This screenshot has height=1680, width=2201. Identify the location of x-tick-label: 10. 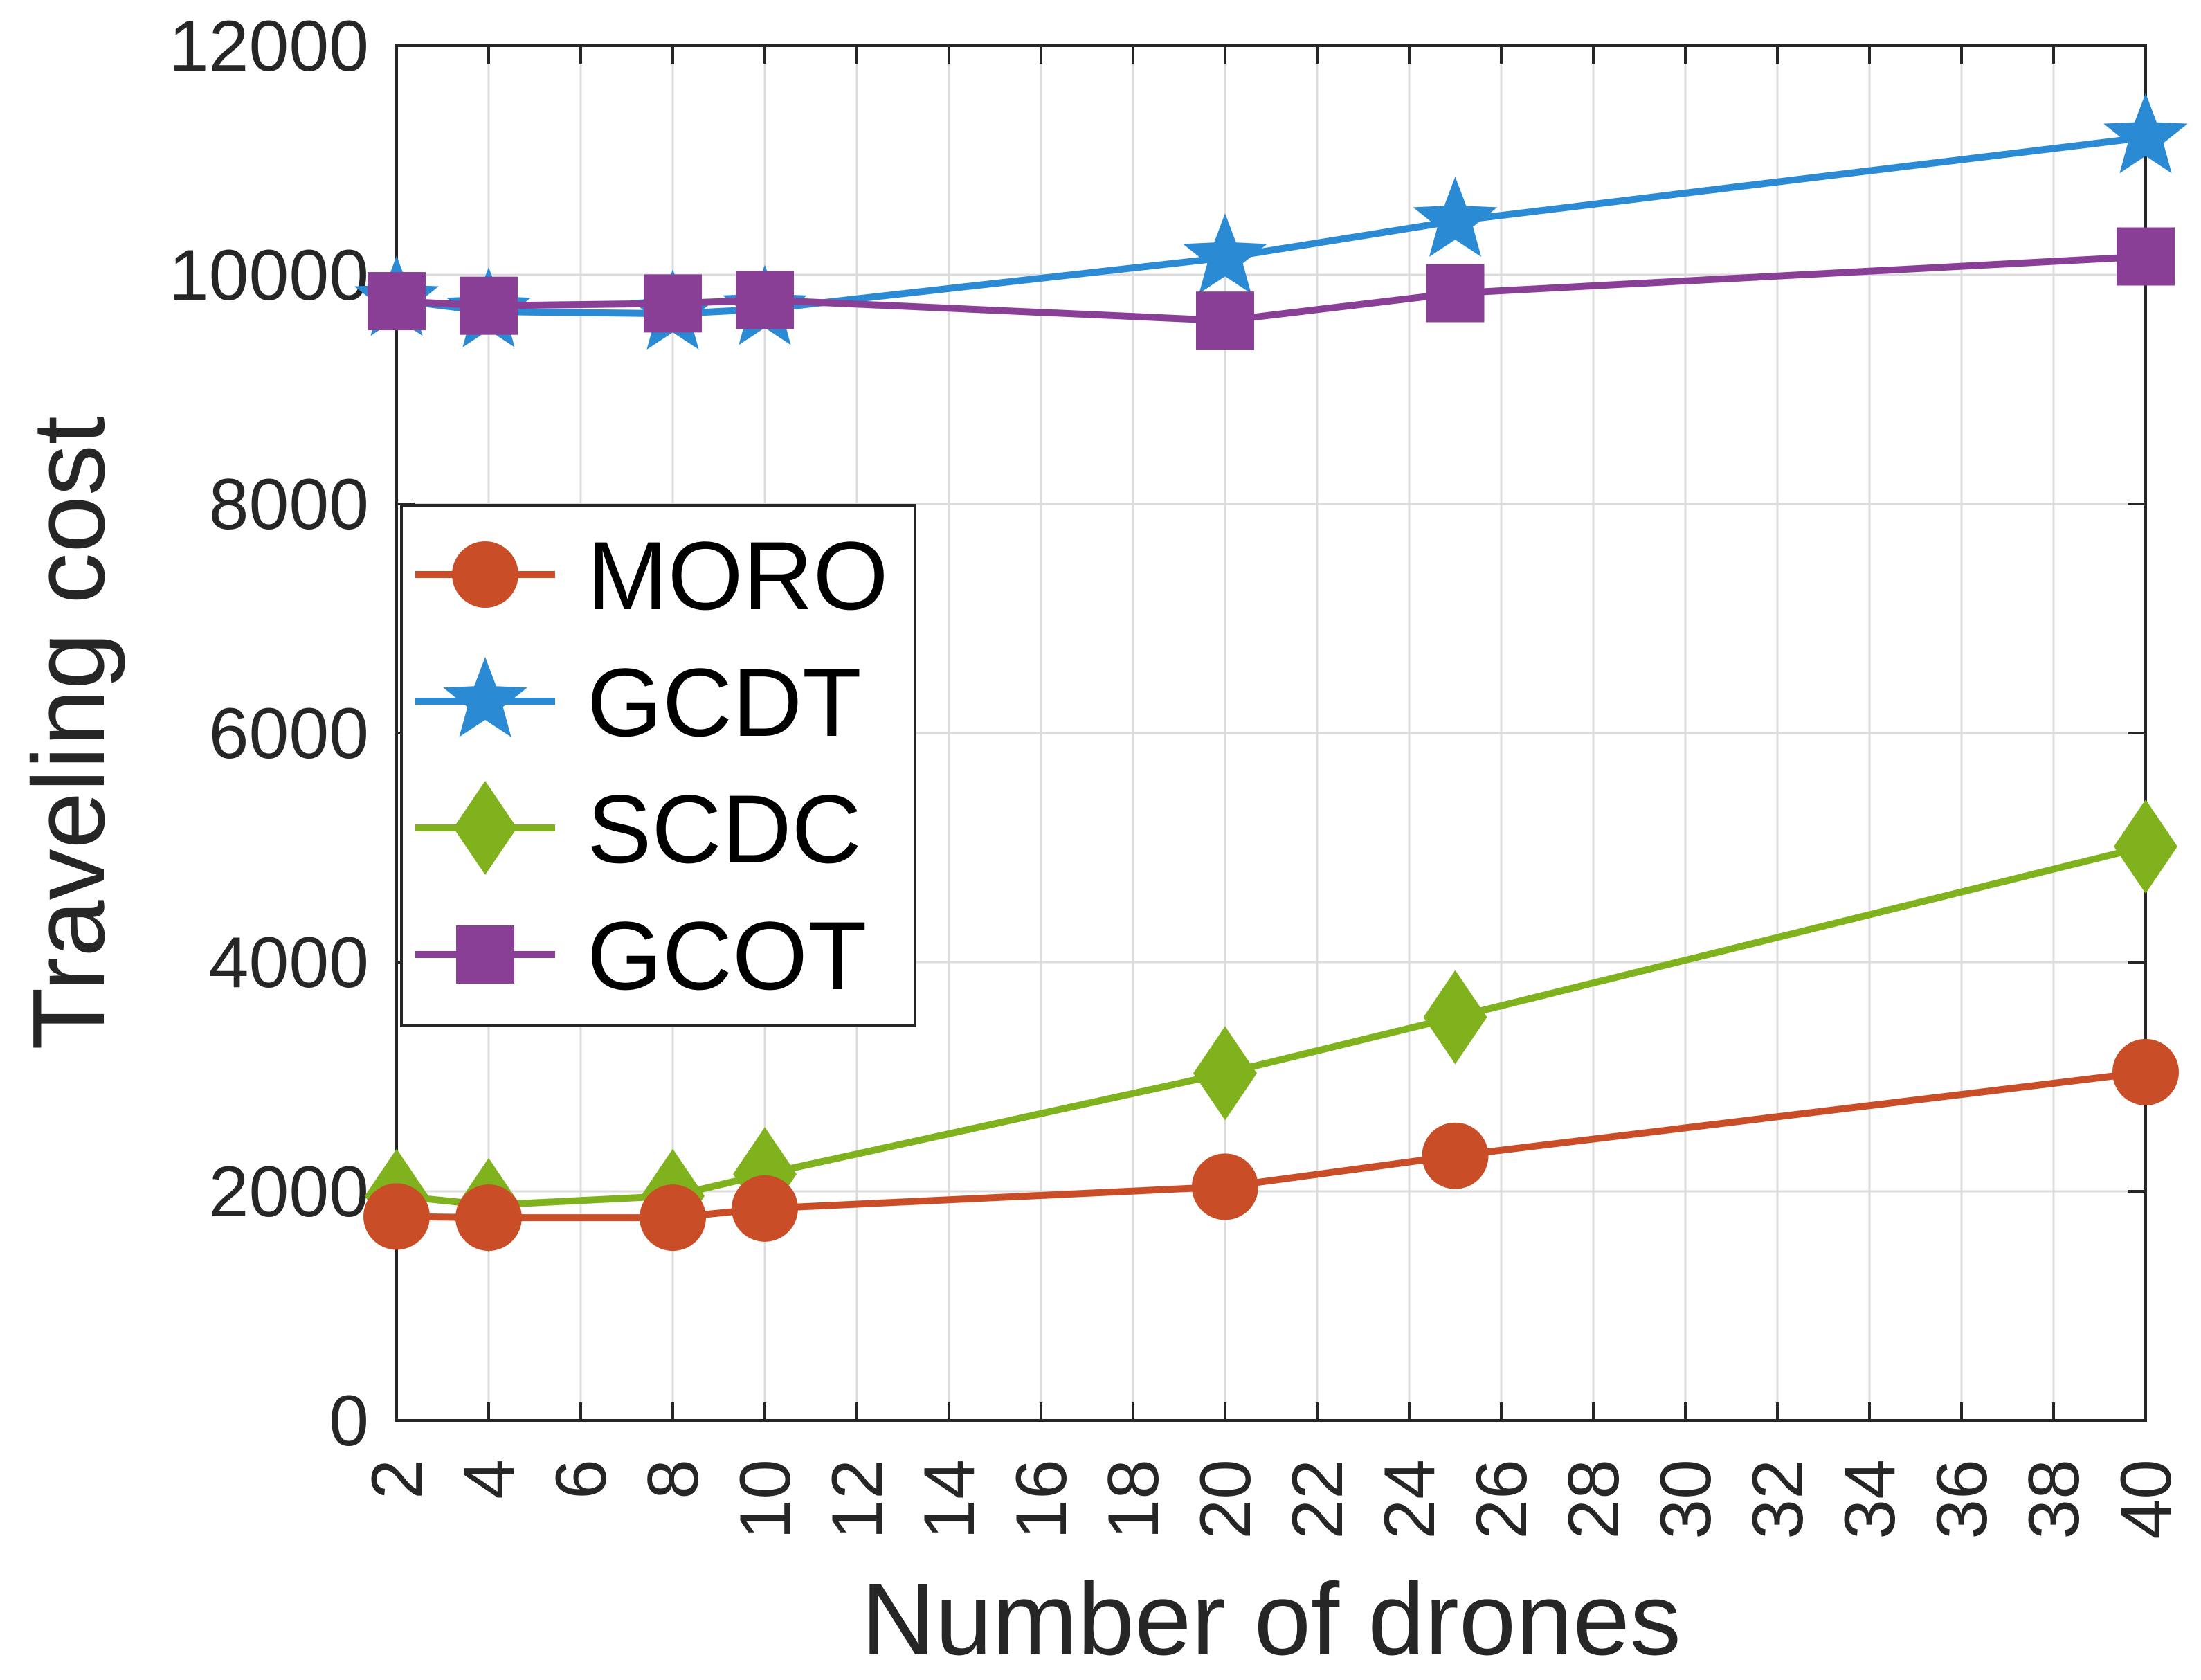
(765, 1499).